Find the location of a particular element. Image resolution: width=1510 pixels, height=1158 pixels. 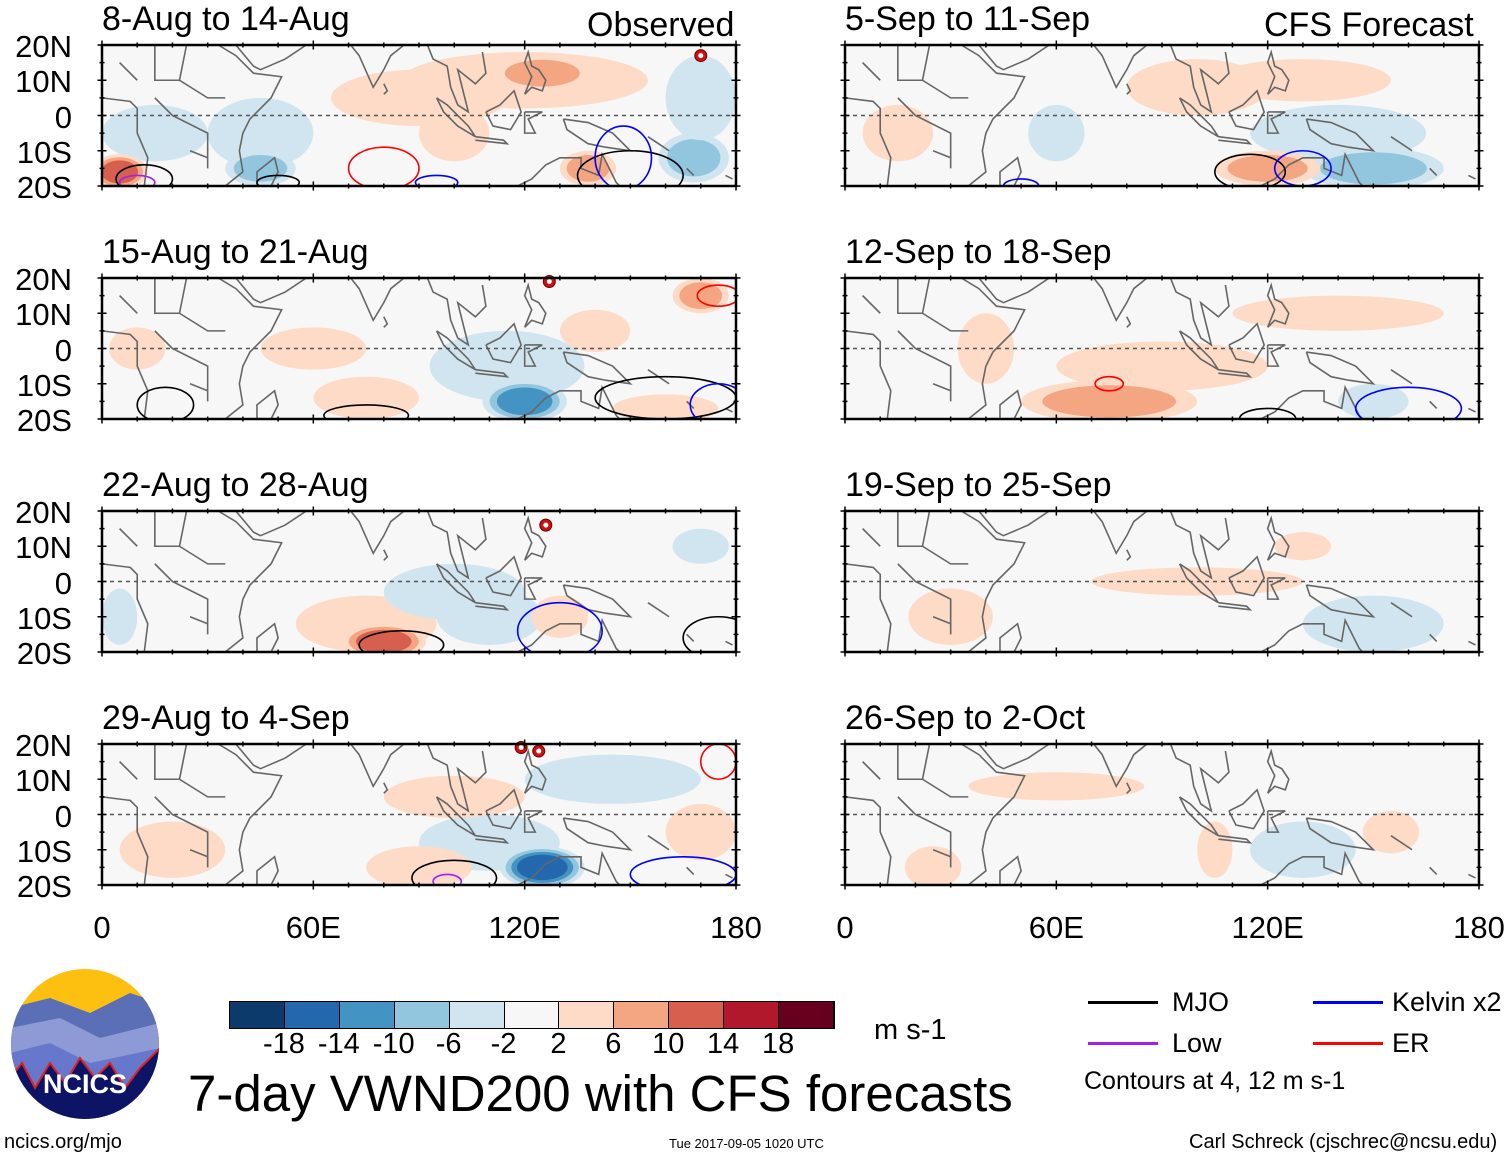

legend-label-mjo: MJO is located at coordinates (1200, 1002).